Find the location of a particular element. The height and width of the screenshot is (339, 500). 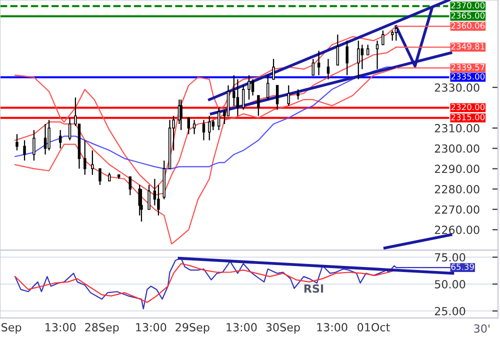

y-tick-label: 2260.00 is located at coordinates (457, 230).